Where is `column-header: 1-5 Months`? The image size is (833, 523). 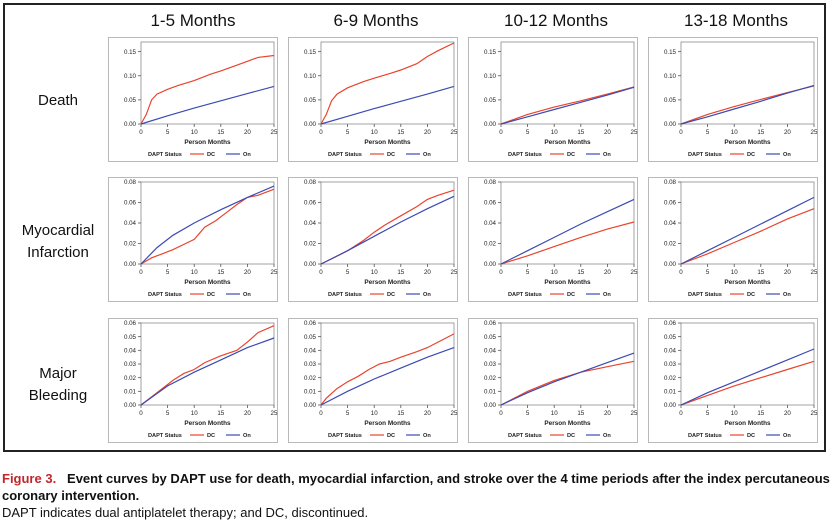
column-header: 1-5 Months is located at coordinates (193, 20).